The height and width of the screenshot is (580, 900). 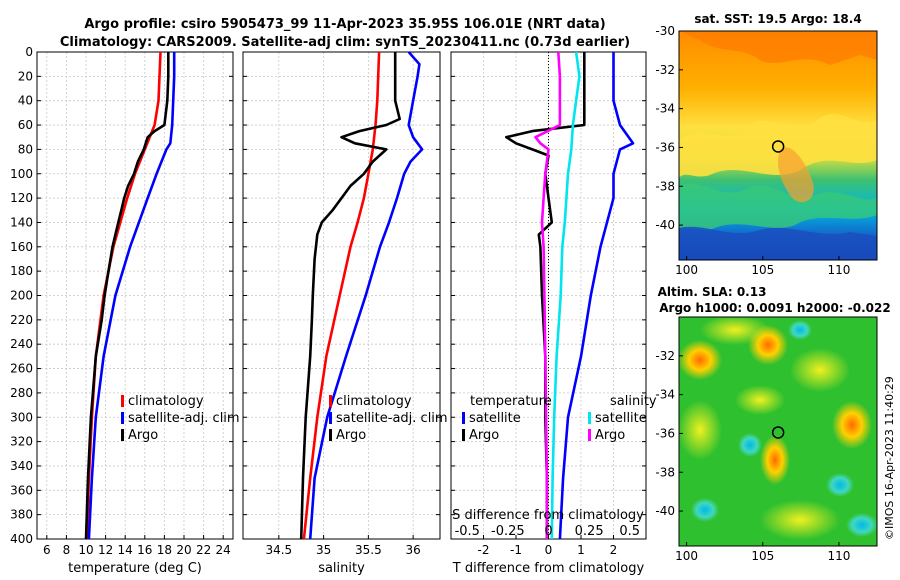 What do you see at coordinates (752, 456) in the screenshot?
I see `sla-map-axes: 100 105 110 -32 -34 -36 -38 -40` at bounding box center [752, 456].